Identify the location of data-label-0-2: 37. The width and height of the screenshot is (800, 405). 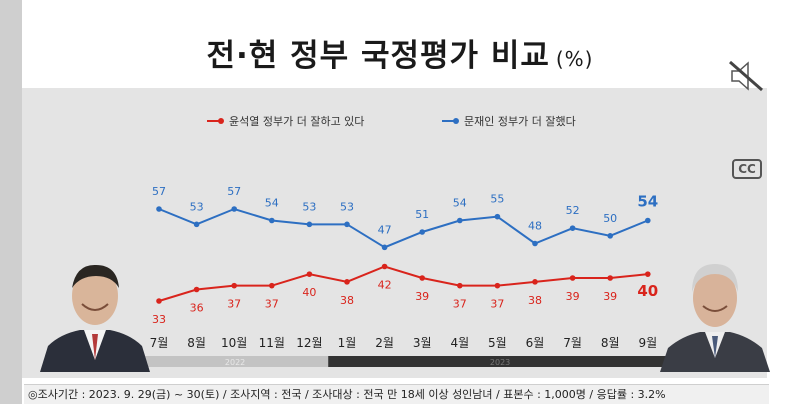
(234, 304).